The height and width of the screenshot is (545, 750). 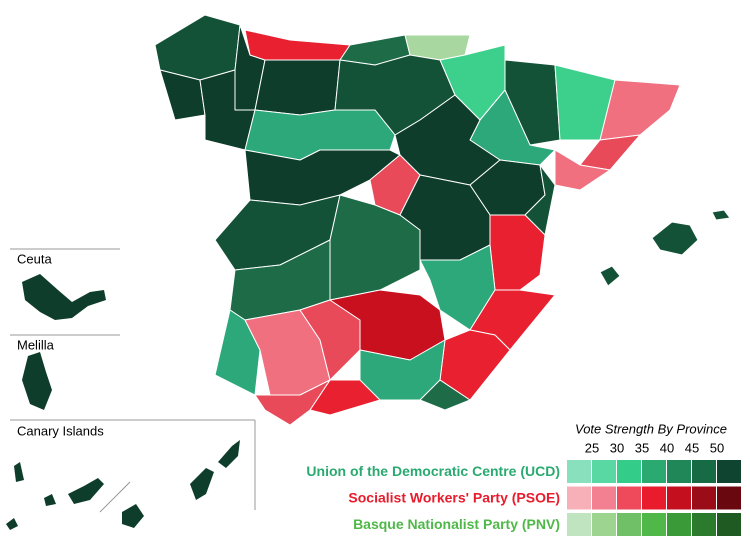 I want to click on legend-tick-label: 40, so click(x=667, y=447).